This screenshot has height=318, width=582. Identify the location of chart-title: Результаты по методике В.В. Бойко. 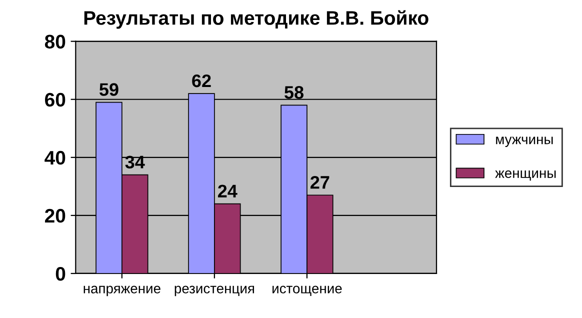
(256, 19).